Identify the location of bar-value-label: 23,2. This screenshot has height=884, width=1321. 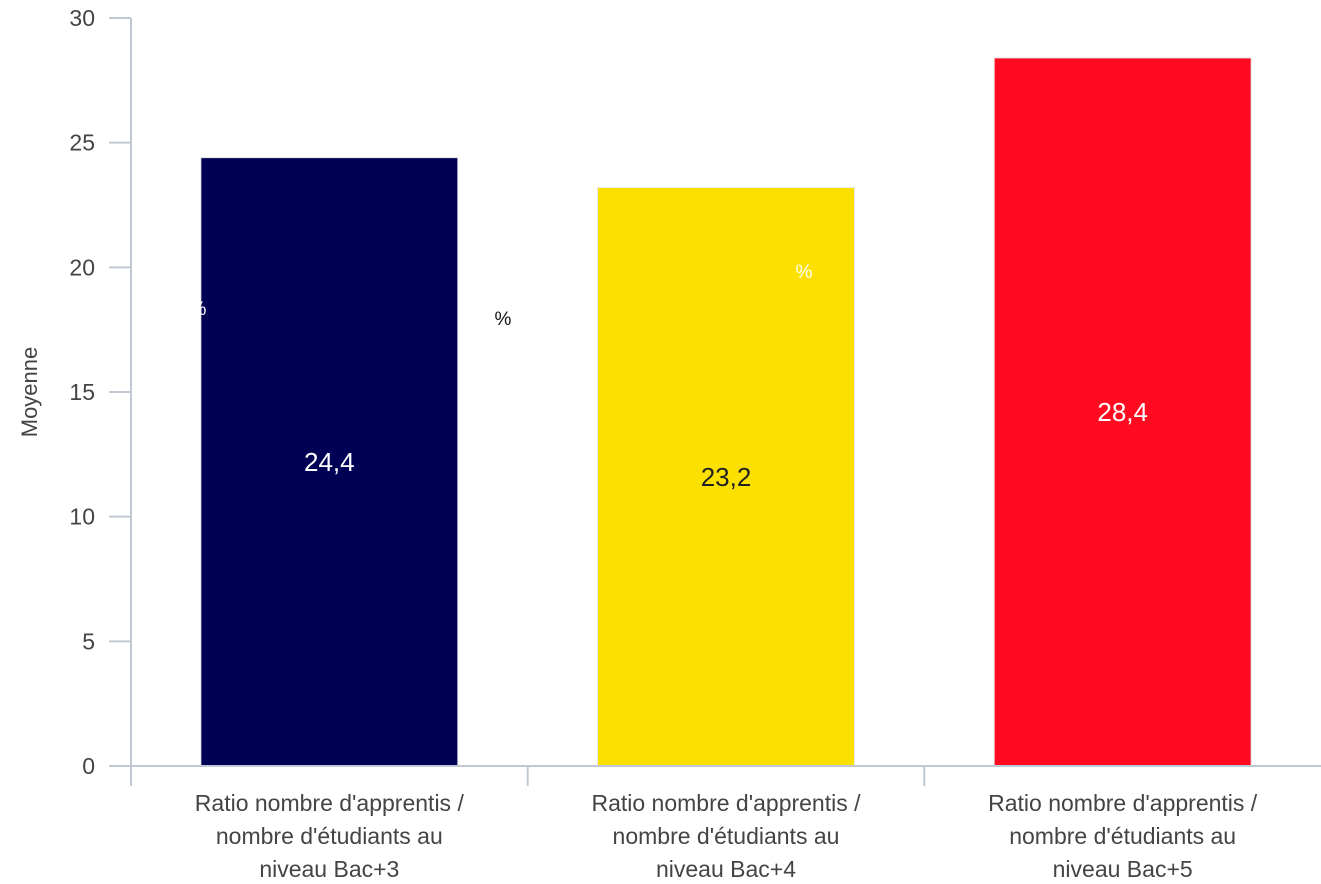
(726, 477).